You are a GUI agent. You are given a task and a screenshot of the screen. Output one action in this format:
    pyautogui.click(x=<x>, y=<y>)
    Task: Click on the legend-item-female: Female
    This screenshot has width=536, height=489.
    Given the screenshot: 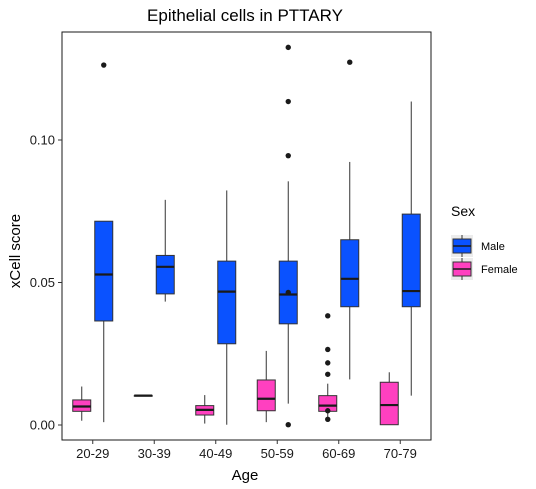 What is the action you would take?
    pyautogui.click(x=484, y=269)
    